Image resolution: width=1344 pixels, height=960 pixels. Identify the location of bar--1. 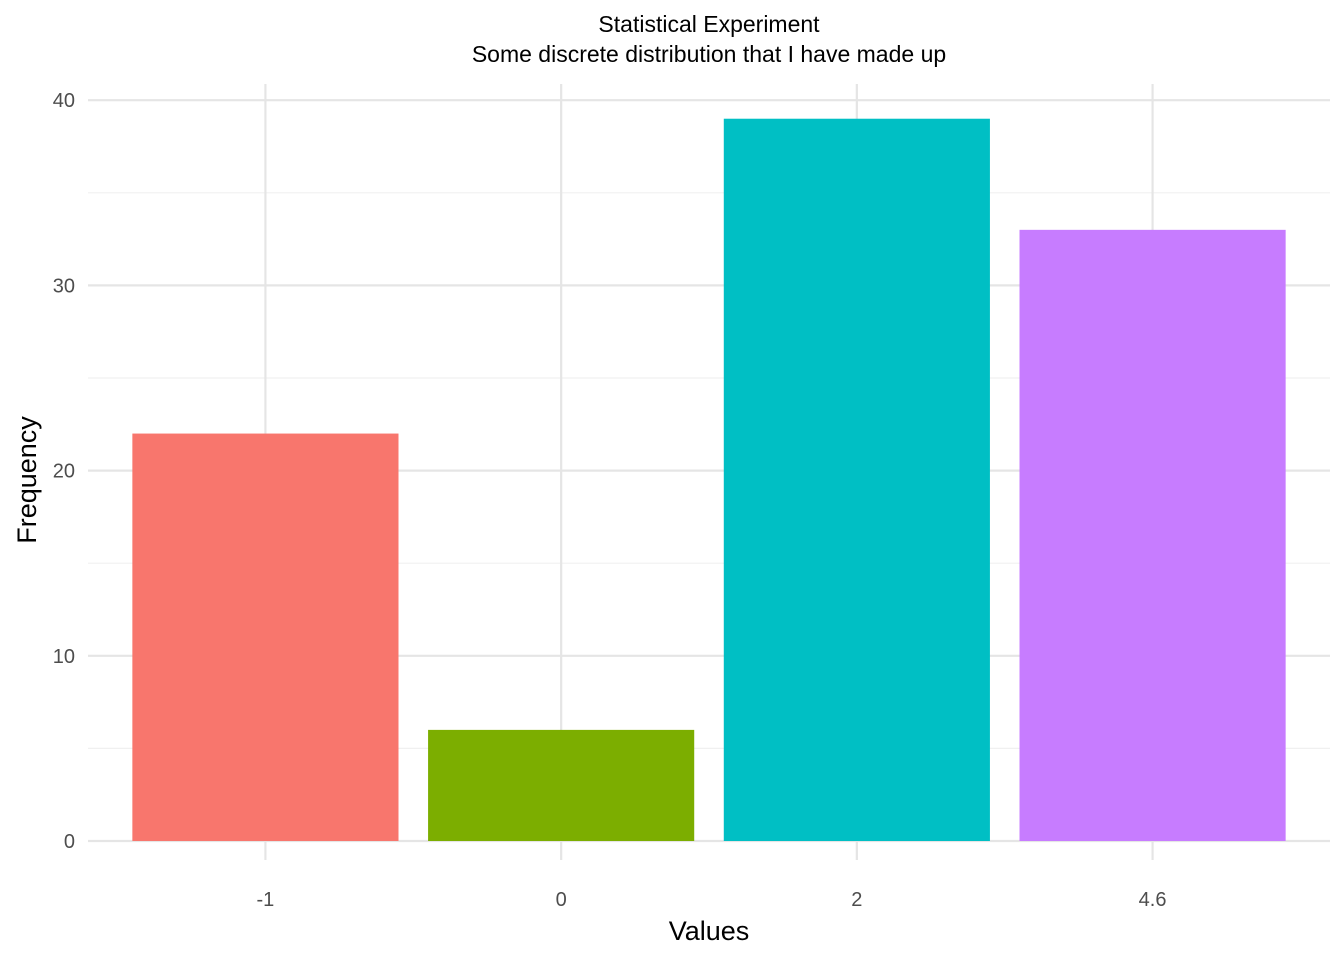
(265, 637).